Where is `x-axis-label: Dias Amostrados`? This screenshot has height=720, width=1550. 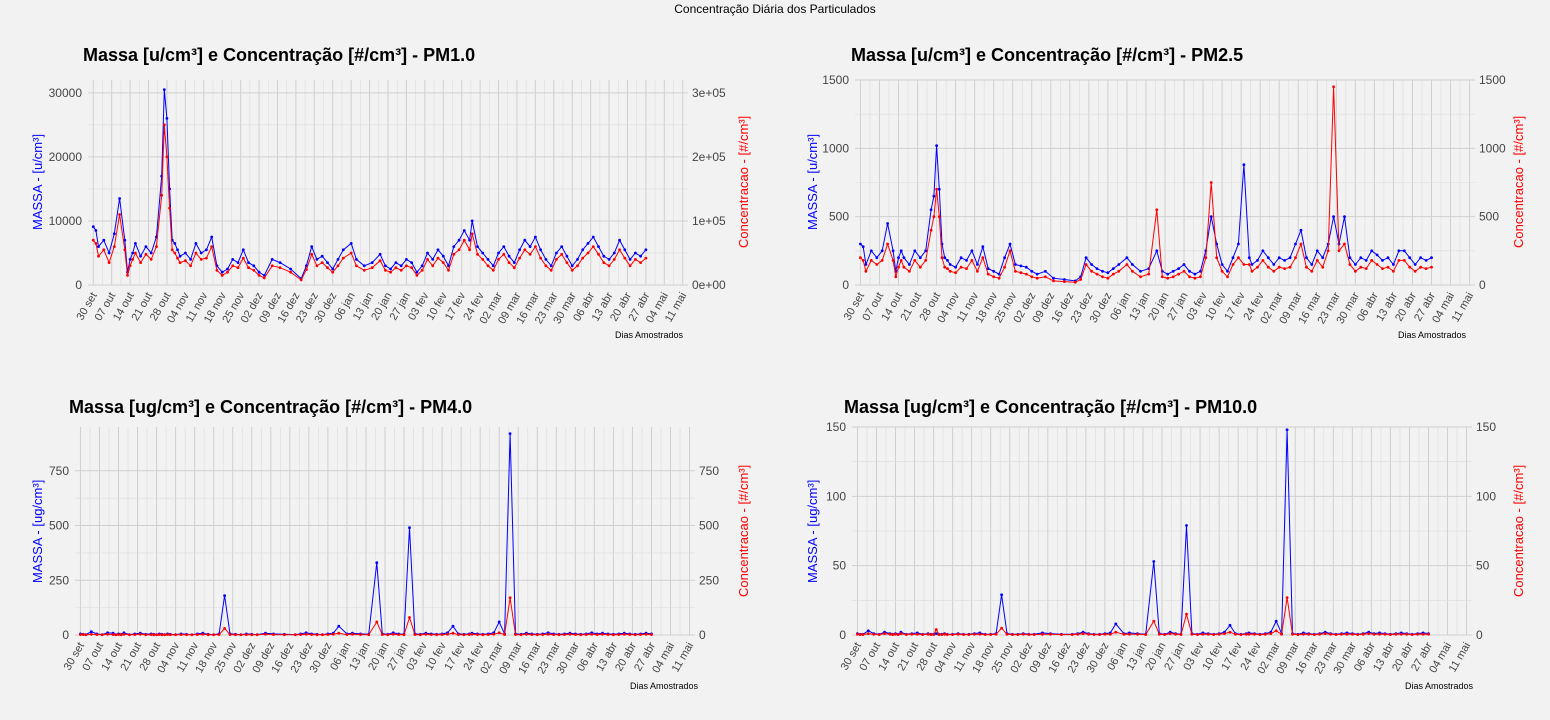 x-axis-label: Dias Amostrados is located at coordinates (1432, 335).